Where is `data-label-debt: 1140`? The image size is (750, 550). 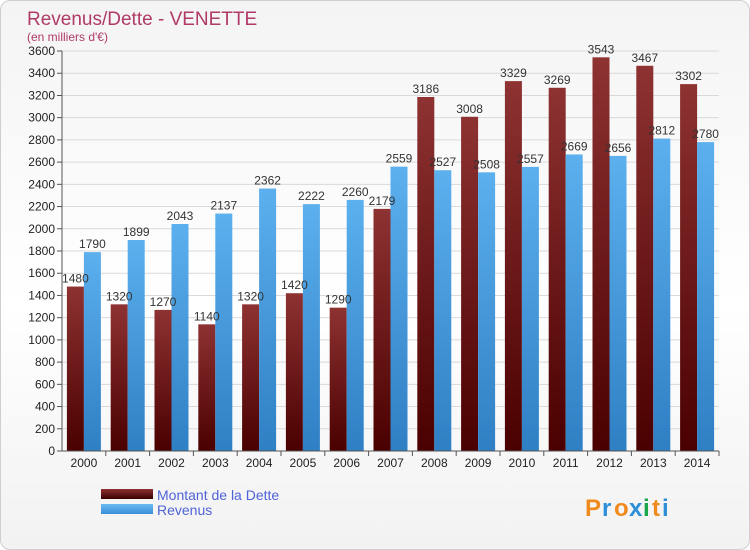
data-label-debt: 1140 is located at coordinates (207, 316).